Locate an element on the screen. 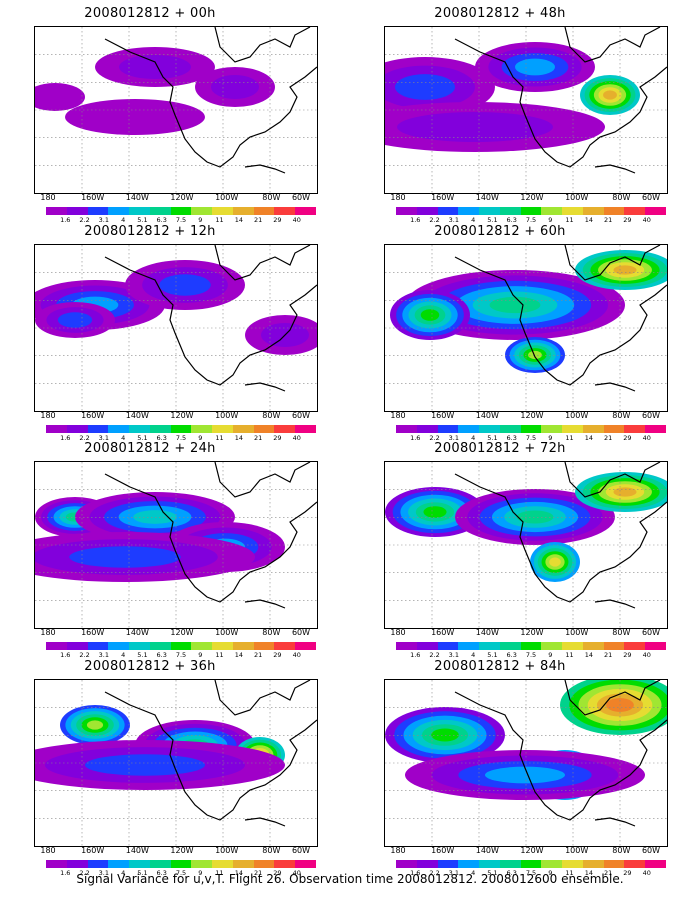 This screenshot has height=900, width=700. colorbar-label: 7.5 is located at coordinates (181, 220).